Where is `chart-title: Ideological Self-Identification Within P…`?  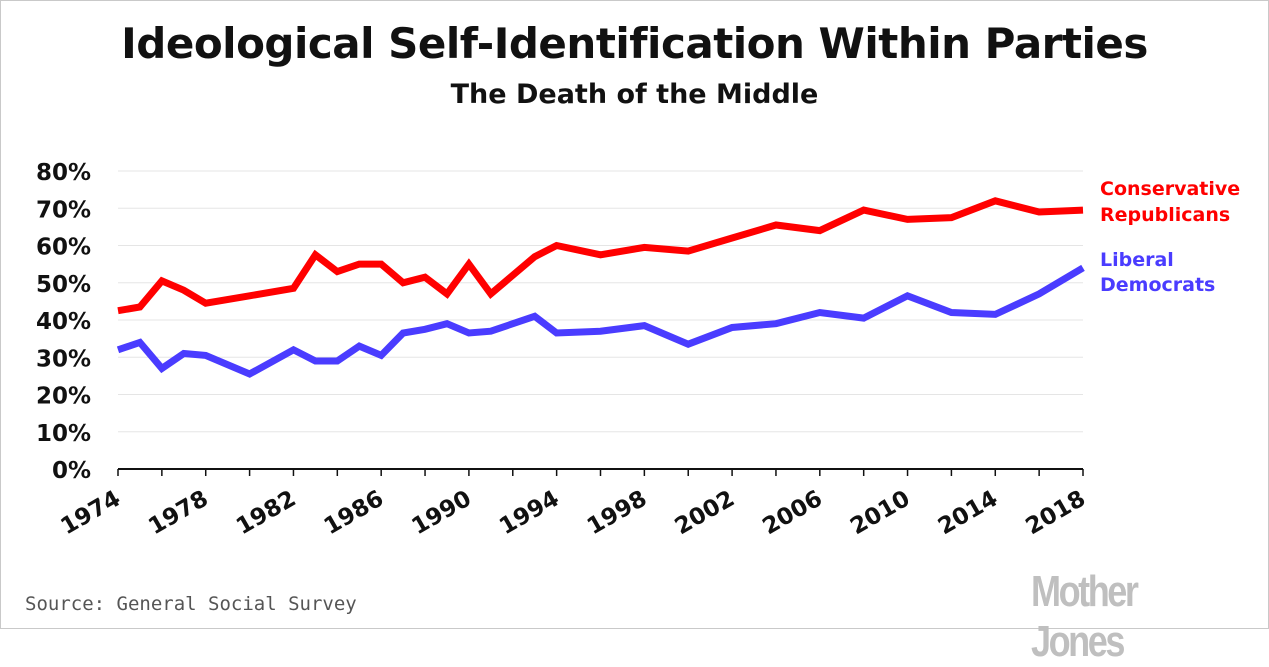
chart-title: Ideological Self-Identification Within P… is located at coordinates (634, 43).